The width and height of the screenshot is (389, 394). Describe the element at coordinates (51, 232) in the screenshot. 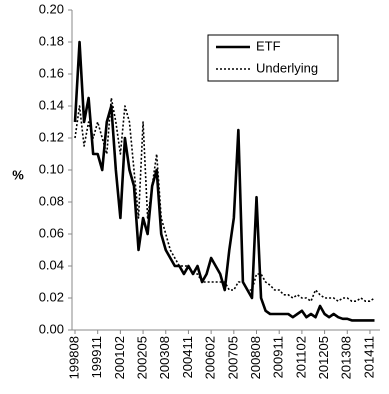

I see `y-tick-label: 0.06` at that location.